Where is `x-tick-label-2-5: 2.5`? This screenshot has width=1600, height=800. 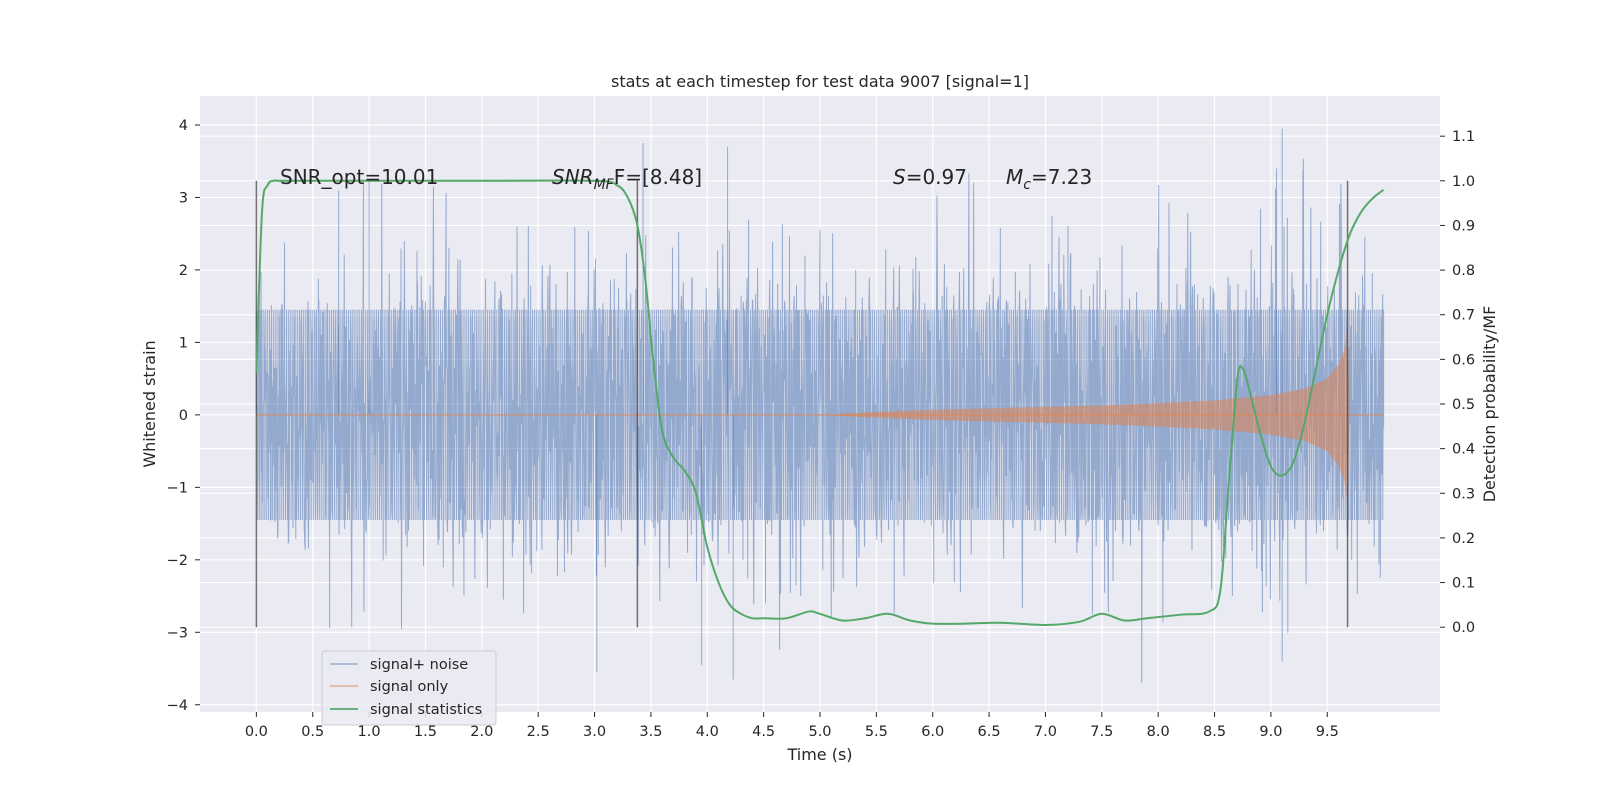 x-tick-label-2-5: 2.5 is located at coordinates (538, 732).